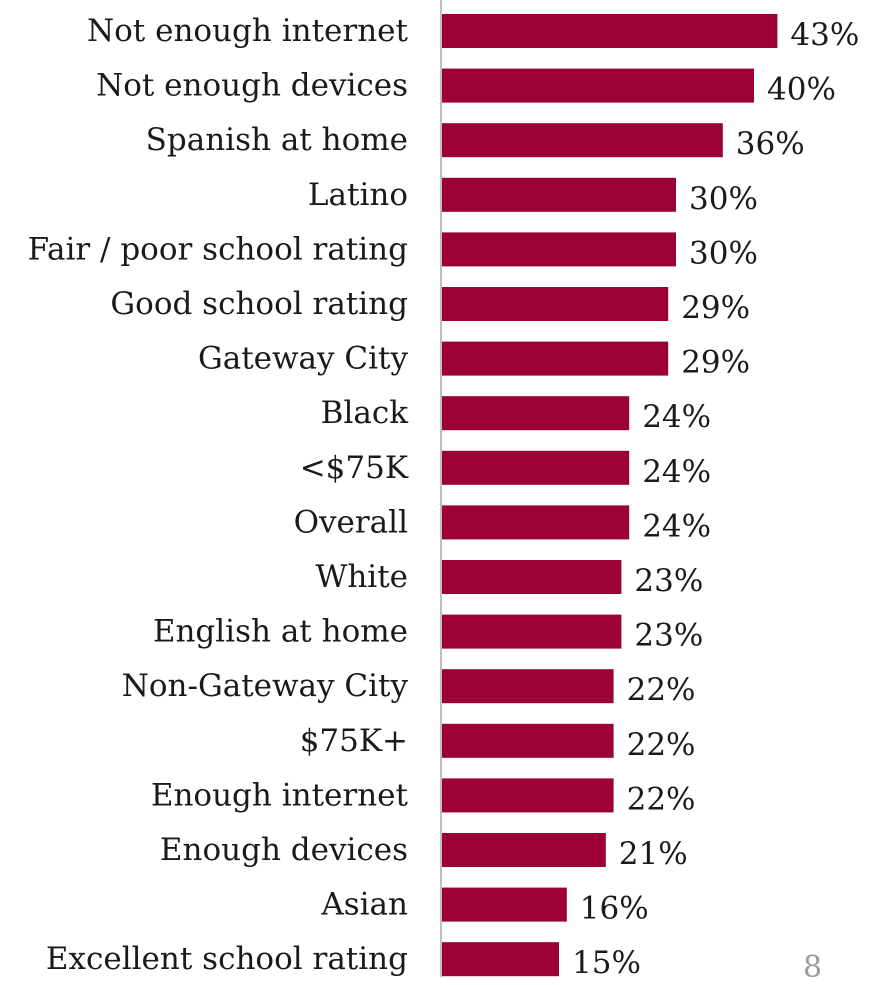 This screenshot has height=985, width=883. What do you see at coordinates (284, 850) in the screenshot?
I see `category-label: Enough devices` at bounding box center [284, 850].